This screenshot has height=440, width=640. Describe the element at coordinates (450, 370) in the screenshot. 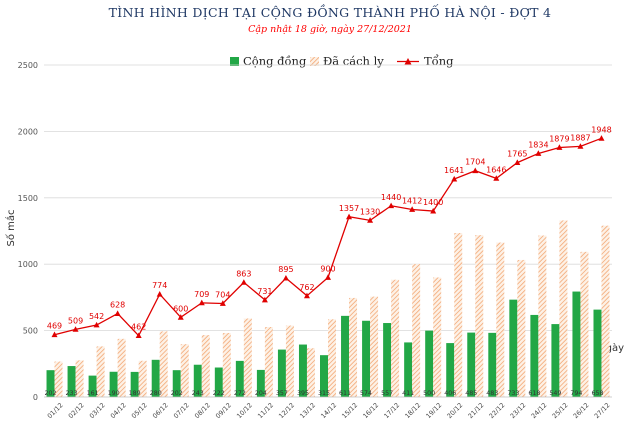

I see `bar-cong-dong-20/12` at that location.